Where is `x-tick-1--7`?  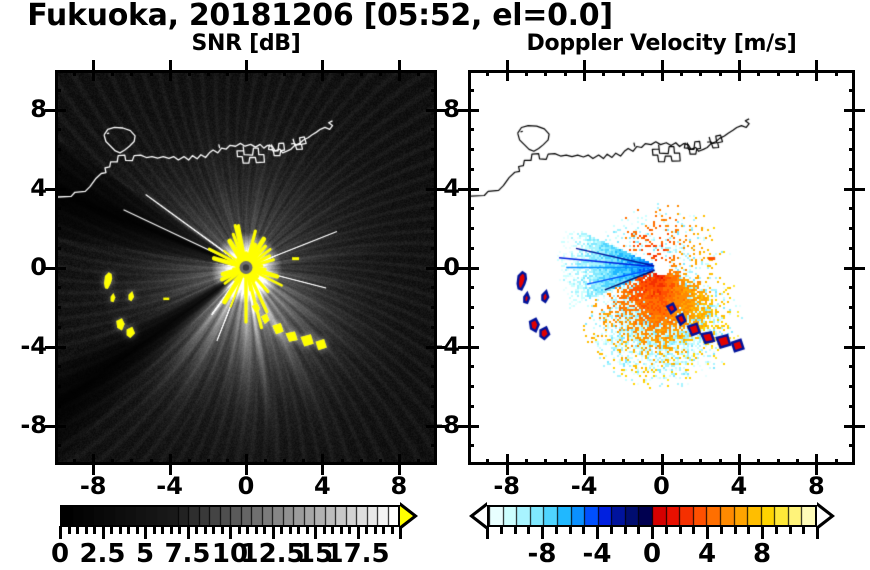 x-tick-1--7 is located at coordinates (526, 462).